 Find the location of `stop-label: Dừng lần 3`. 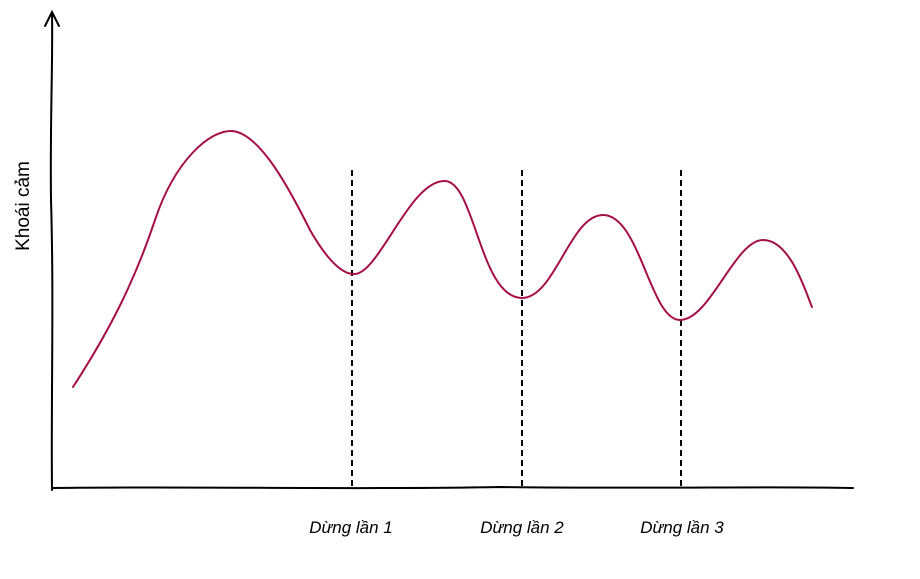

stop-label: Dừng lần 3 is located at coordinates (682, 527).